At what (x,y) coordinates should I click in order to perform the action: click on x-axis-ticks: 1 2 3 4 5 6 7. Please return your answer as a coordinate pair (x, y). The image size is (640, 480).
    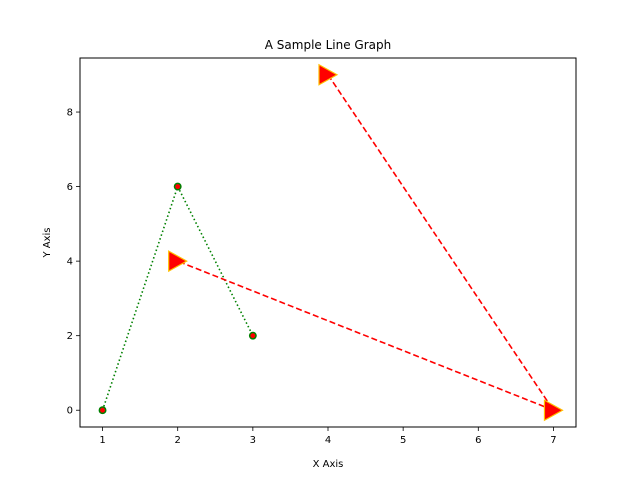
    Looking at the image, I should click on (328, 436).